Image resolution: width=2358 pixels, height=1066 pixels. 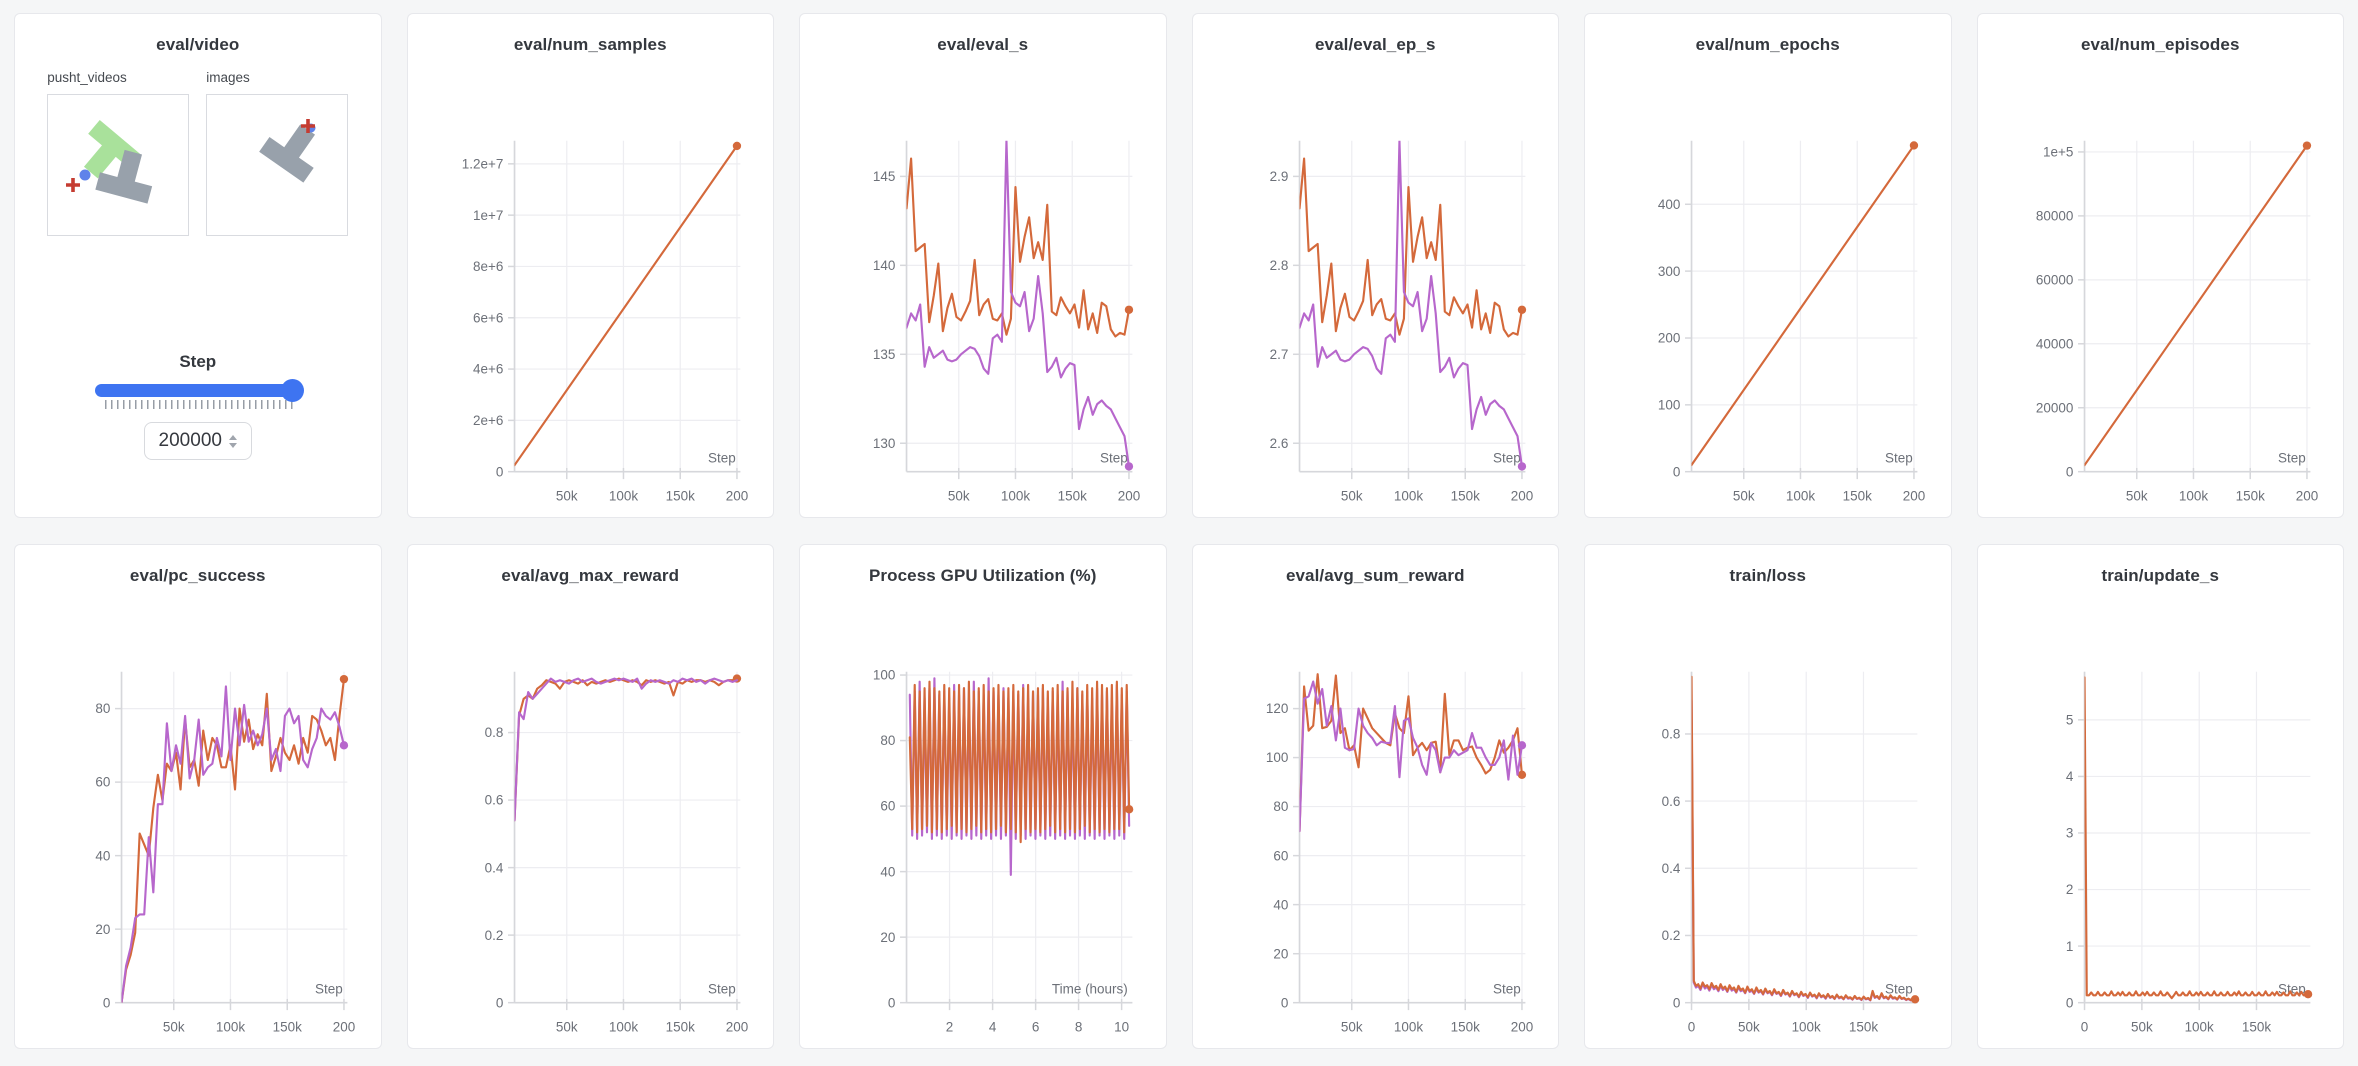 I want to click on goal-cross-icon, so click(x=73, y=185).